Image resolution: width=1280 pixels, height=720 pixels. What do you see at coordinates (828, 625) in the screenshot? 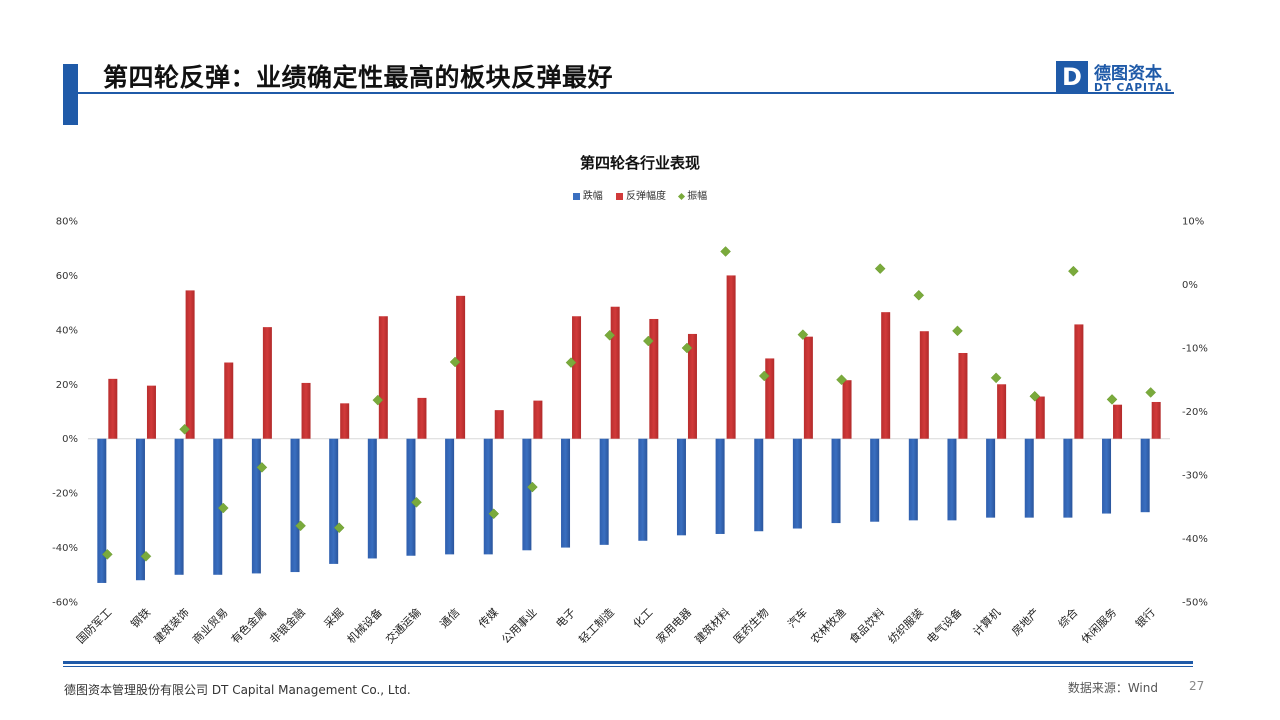
I see `category-label: 农林牧渔` at bounding box center [828, 625].